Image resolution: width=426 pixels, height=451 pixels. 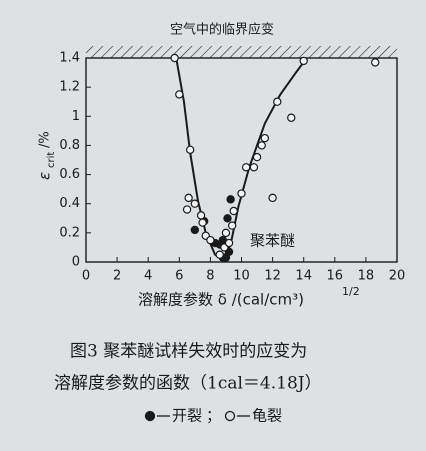 I want to click on y-symbol: ε, so click(x=45, y=176).